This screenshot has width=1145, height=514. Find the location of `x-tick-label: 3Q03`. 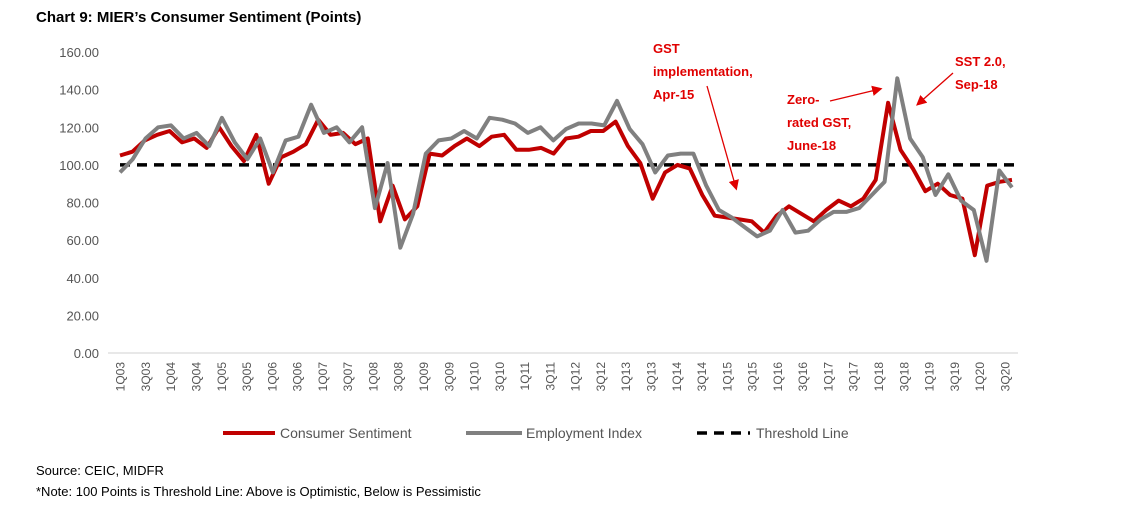

x-tick-label: 3Q03 is located at coordinates (146, 377).